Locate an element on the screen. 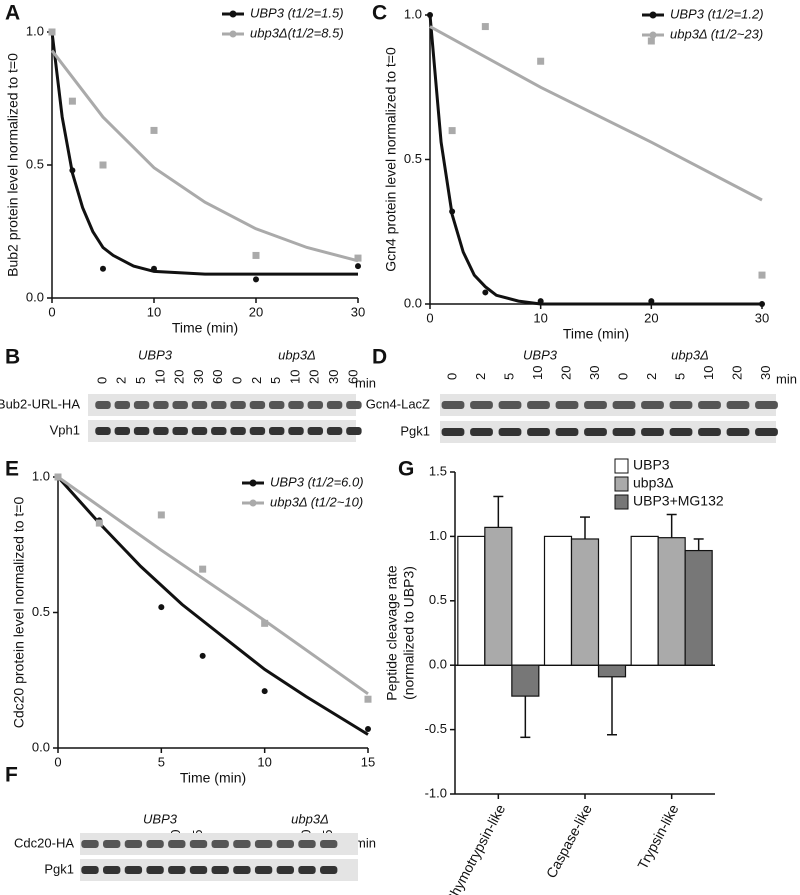  y-axis-title: Cdc20 protein level normalized to t=0 is located at coordinates (19, 613).